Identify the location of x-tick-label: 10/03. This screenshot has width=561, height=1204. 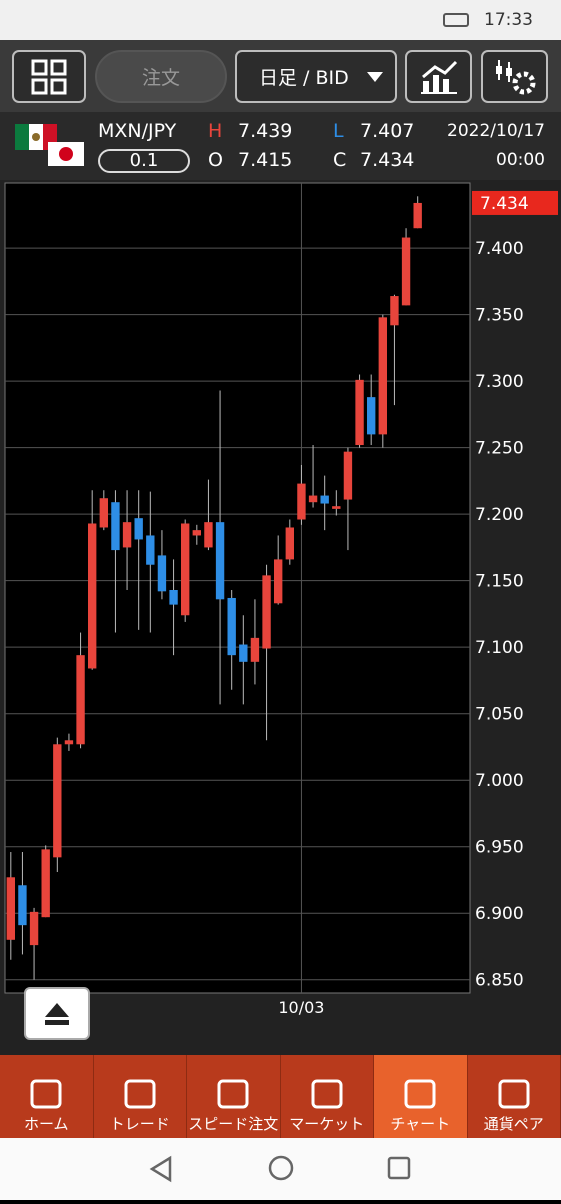
(301, 1007).